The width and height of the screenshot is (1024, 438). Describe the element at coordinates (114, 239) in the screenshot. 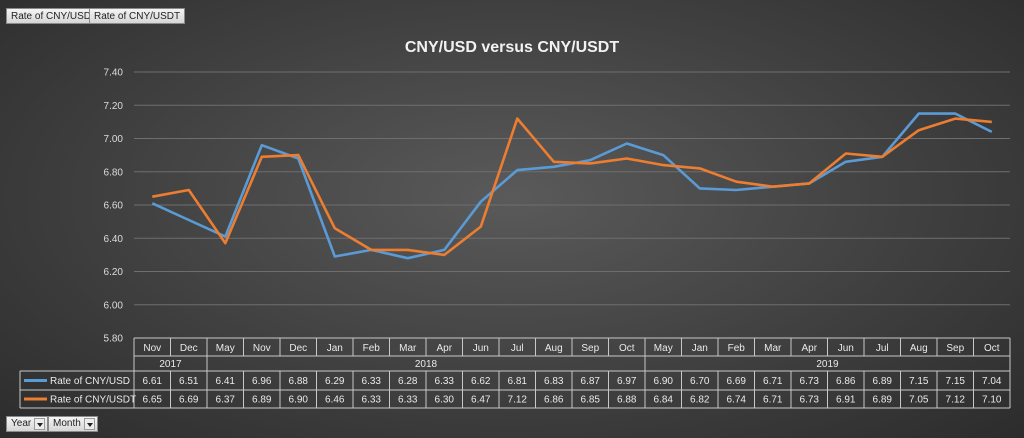

I see `y-tick-label: 6.40` at that location.